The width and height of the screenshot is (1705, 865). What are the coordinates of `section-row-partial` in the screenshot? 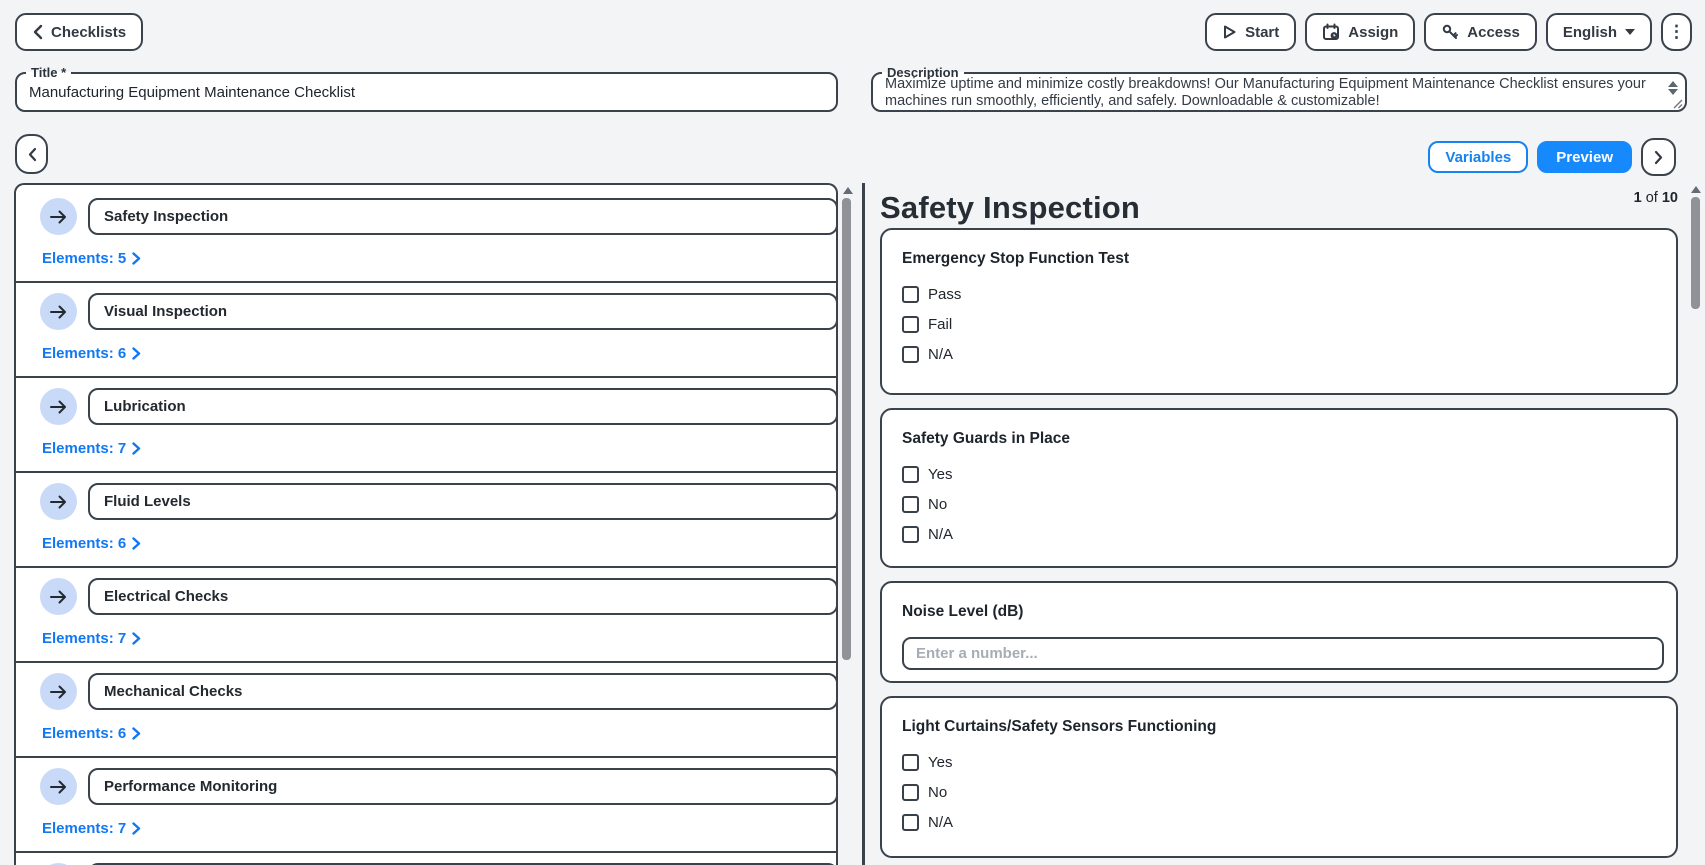 It's located at (426, 864).